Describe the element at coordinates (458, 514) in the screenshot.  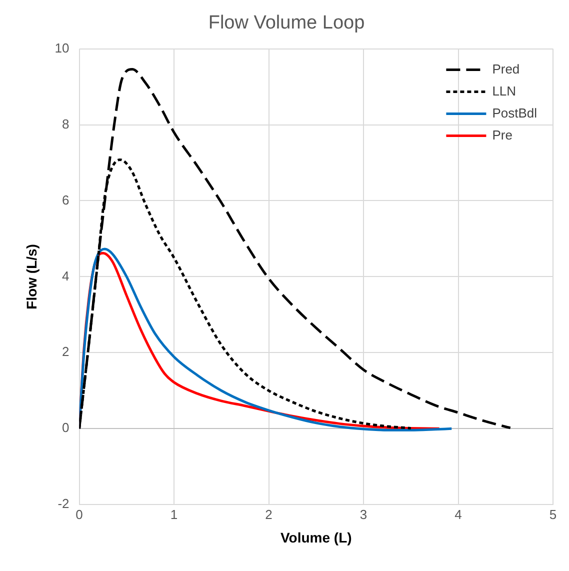
I see `x-tick-label: 4` at that location.